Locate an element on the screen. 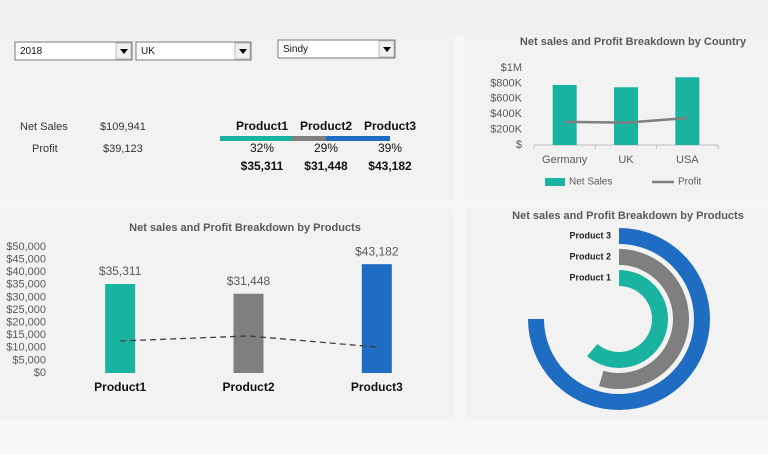 The image size is (768, 454). product-share: 29% is located at coordinates (326, 148).